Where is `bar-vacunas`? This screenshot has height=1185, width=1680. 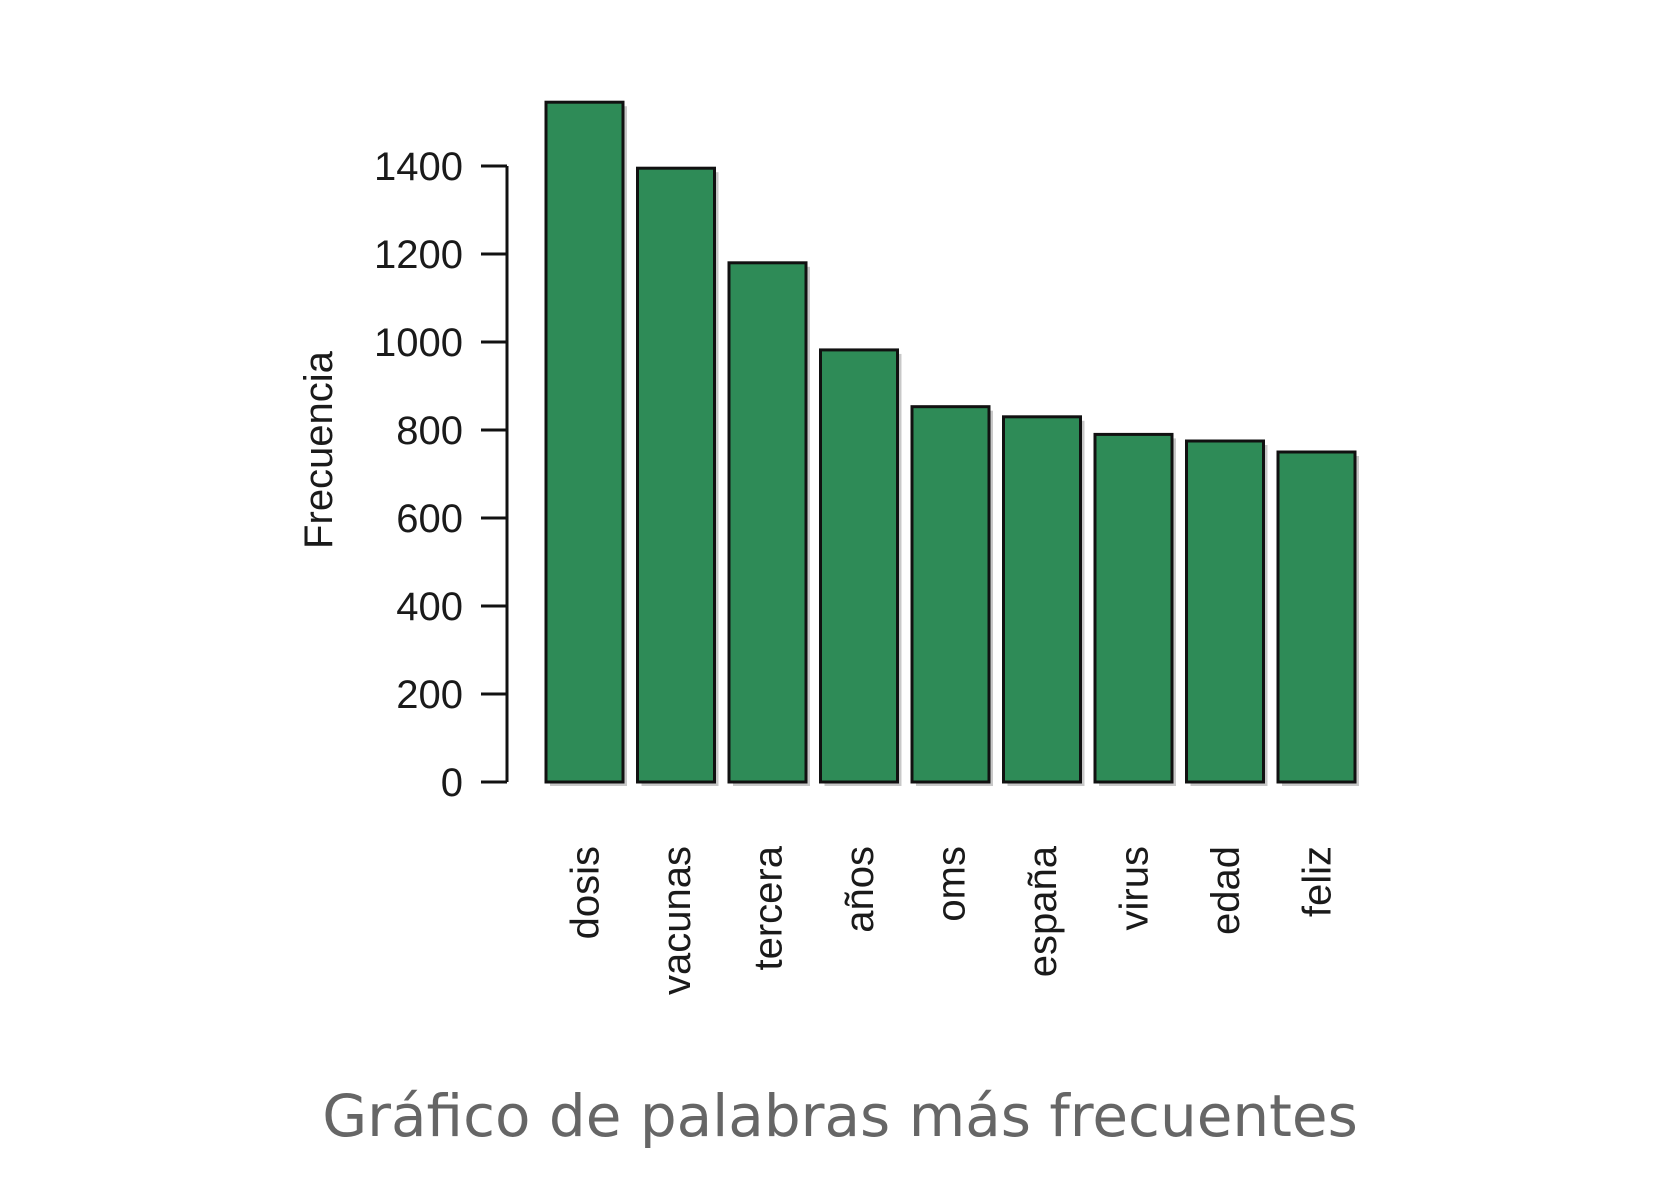
bar-vacunas is located at coordinates (676, 475).